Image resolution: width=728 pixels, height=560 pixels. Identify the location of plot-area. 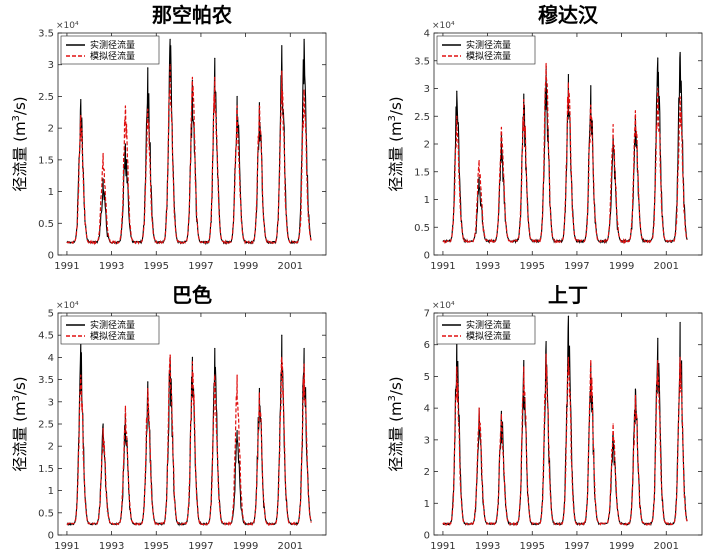
(568, 144).